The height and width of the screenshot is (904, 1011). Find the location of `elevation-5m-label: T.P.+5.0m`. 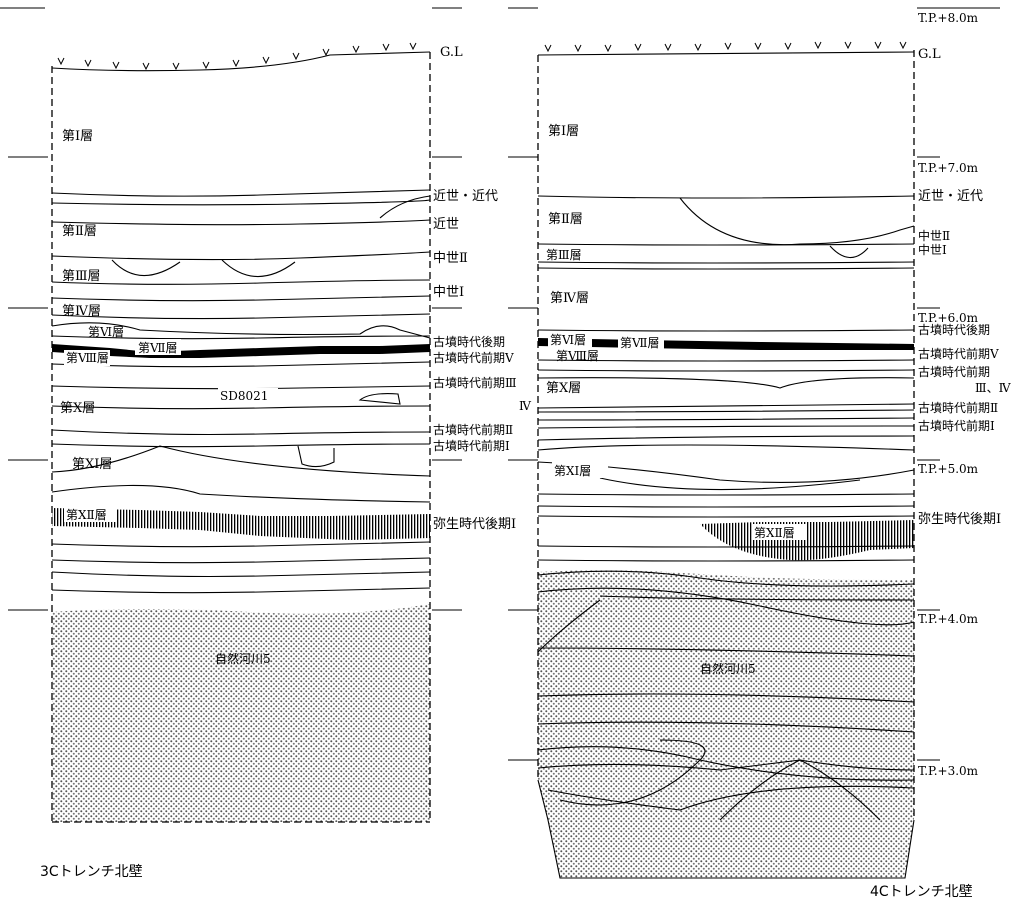

elevation-5m-label: T.P.+5.0m is located at coordinates (948, 469).